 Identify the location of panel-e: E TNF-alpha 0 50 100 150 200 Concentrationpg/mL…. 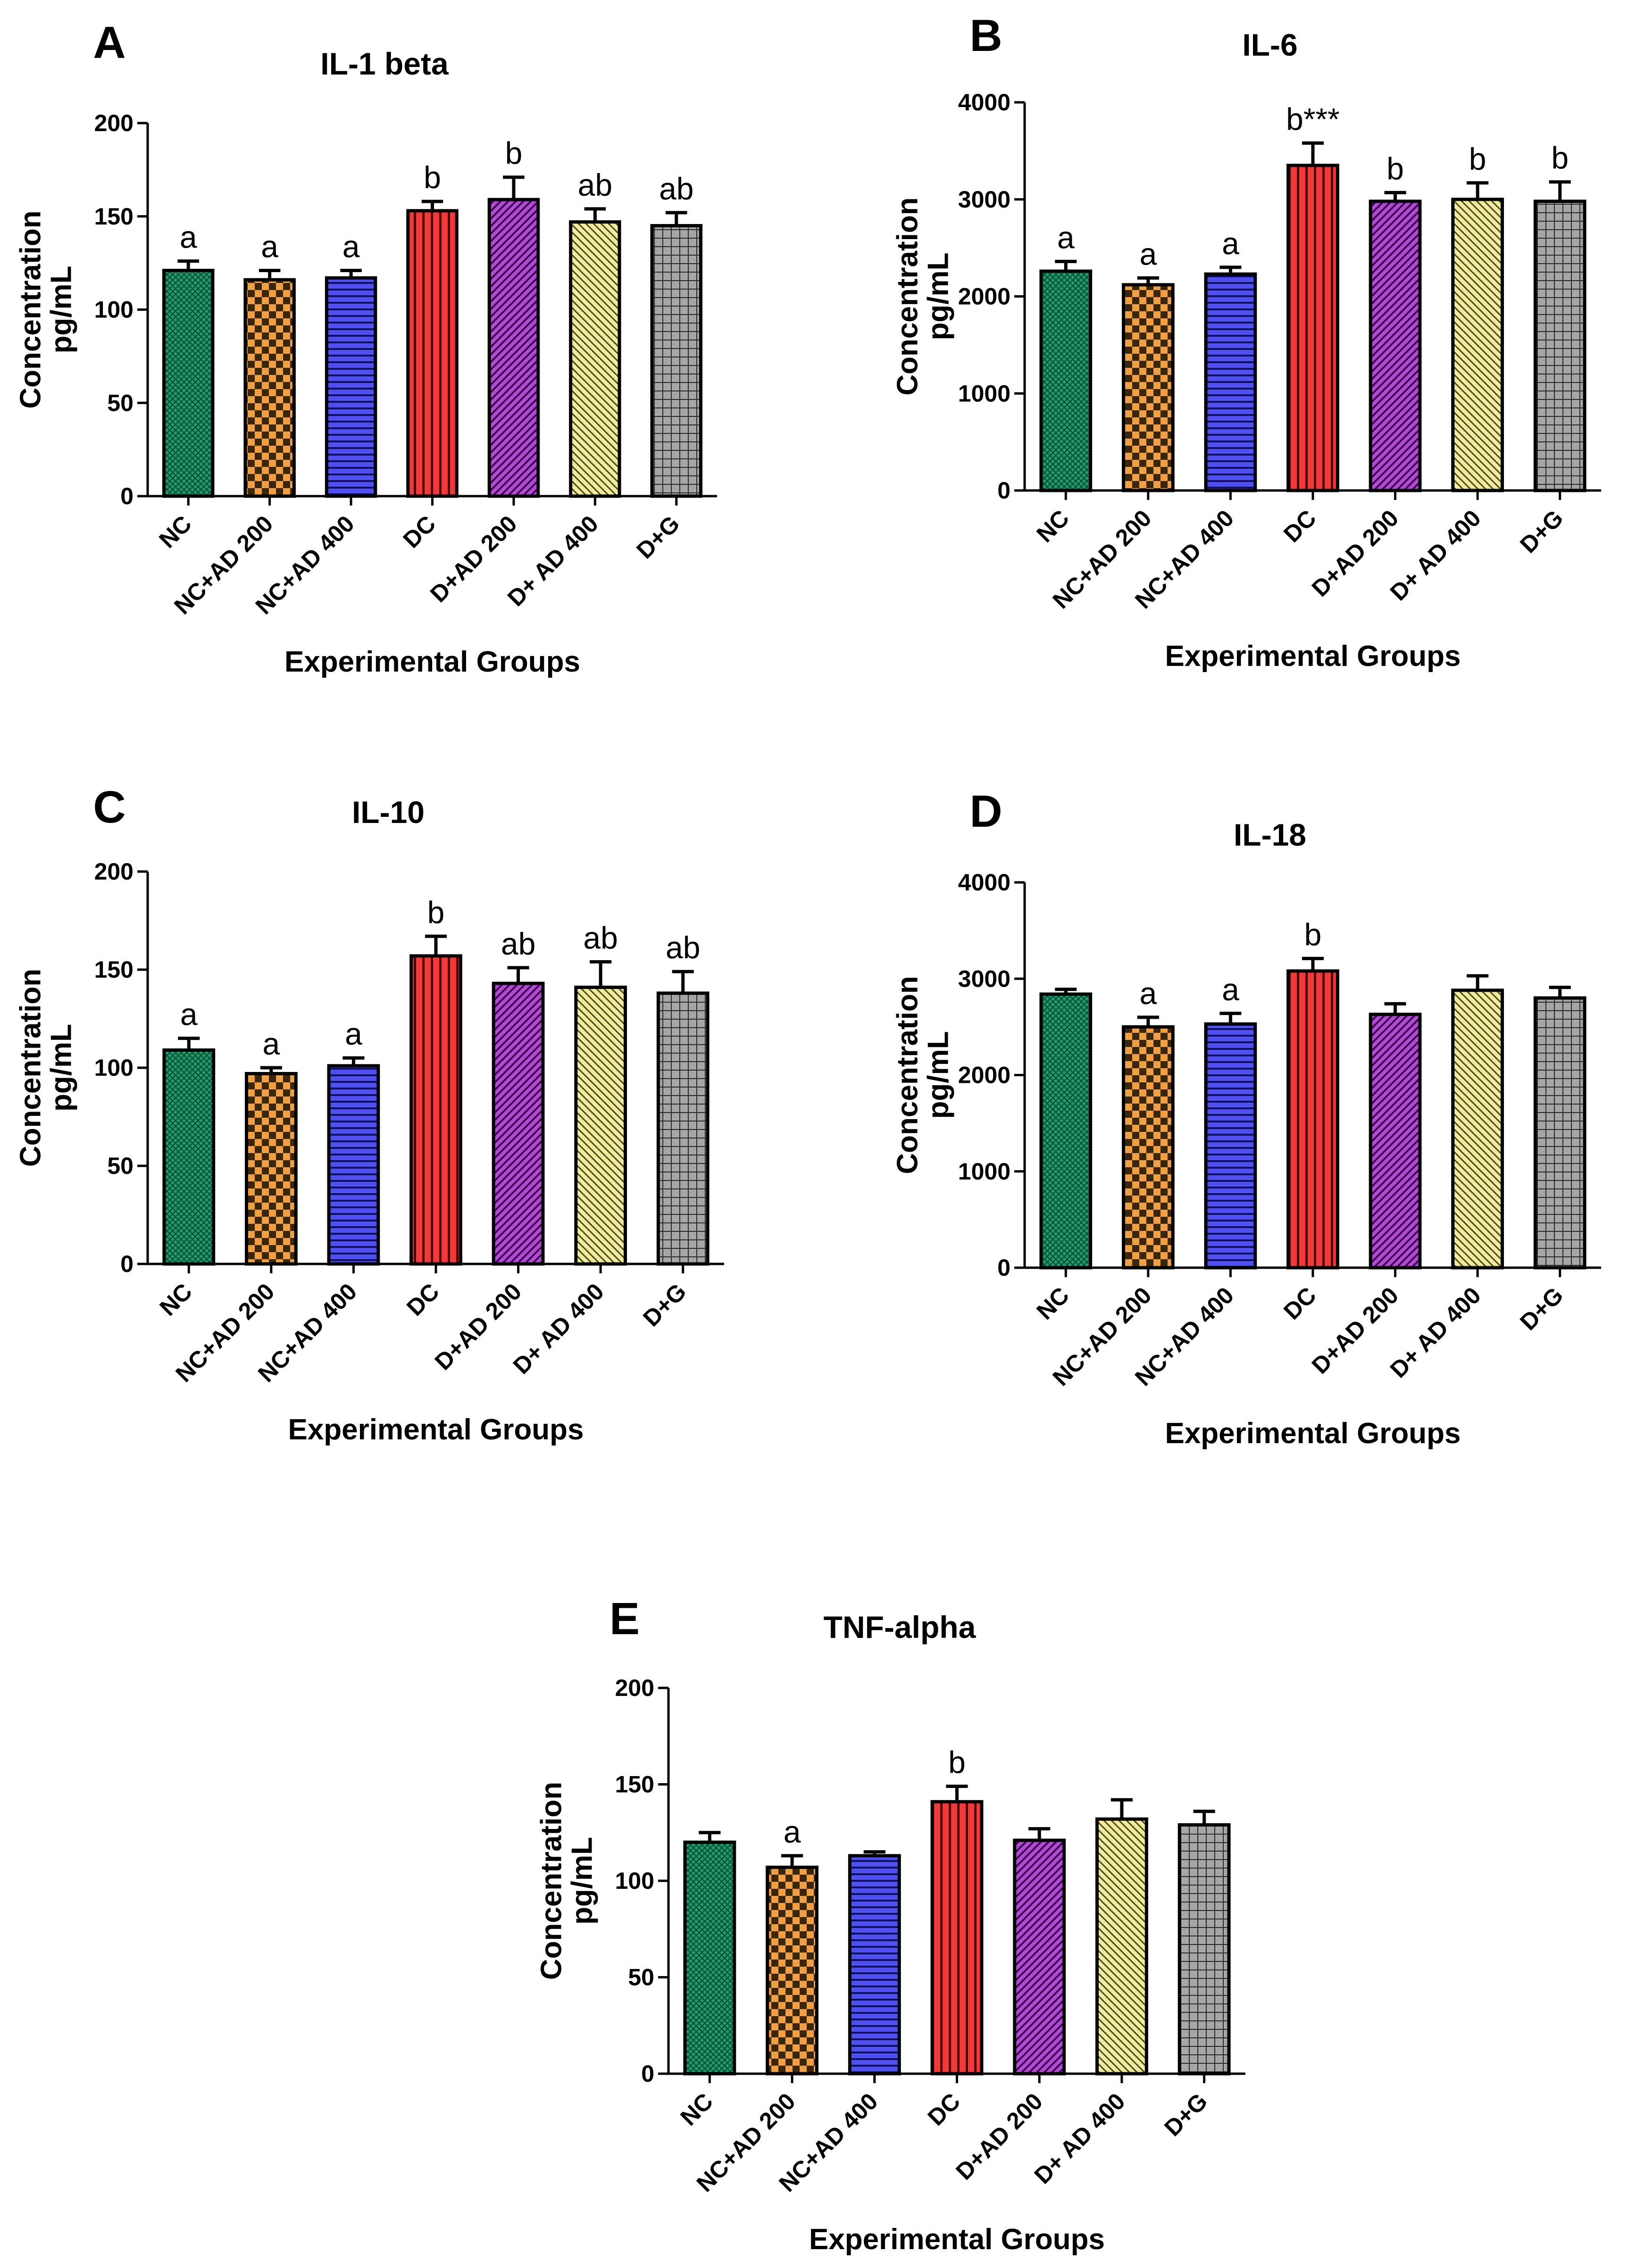
(890, 1925).